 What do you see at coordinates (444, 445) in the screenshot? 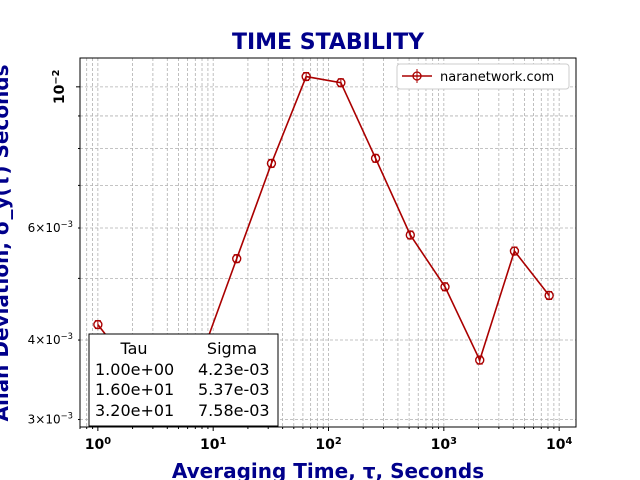
I see `x-tick-label: 103` at bounding box center [444, 445].